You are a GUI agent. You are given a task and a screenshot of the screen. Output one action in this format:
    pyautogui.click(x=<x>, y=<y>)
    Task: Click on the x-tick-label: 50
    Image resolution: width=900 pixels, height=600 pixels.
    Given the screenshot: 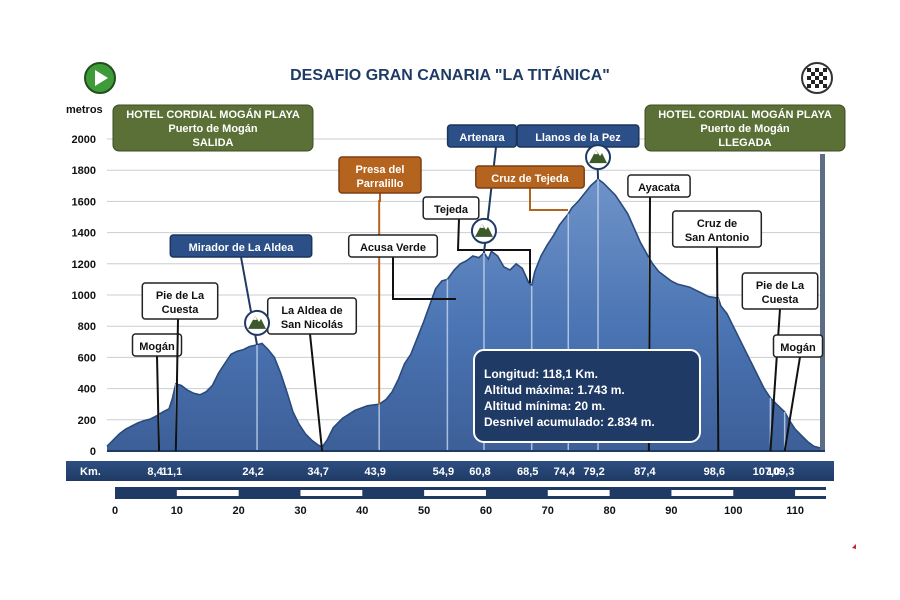 What is the action you would take?
    pyautogui.click(x=424, y=511)
    